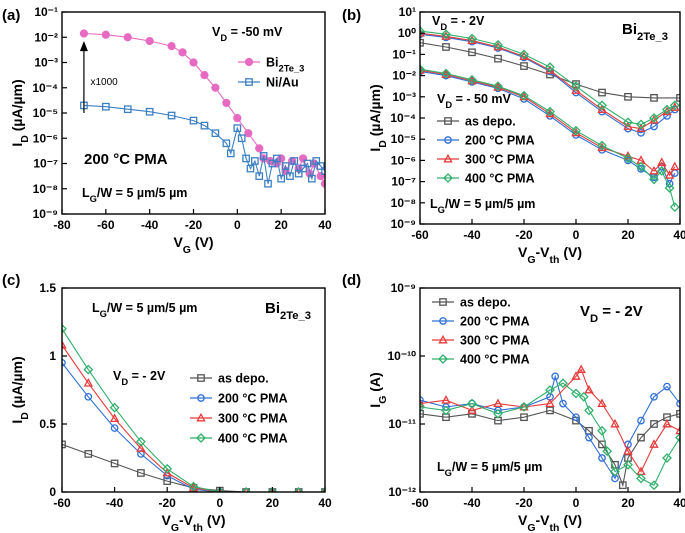  What do you see at coordinates (523, 252) in the screenshot?
I see `x-axis-title-b-part: V` at bounding box center [523, 252].